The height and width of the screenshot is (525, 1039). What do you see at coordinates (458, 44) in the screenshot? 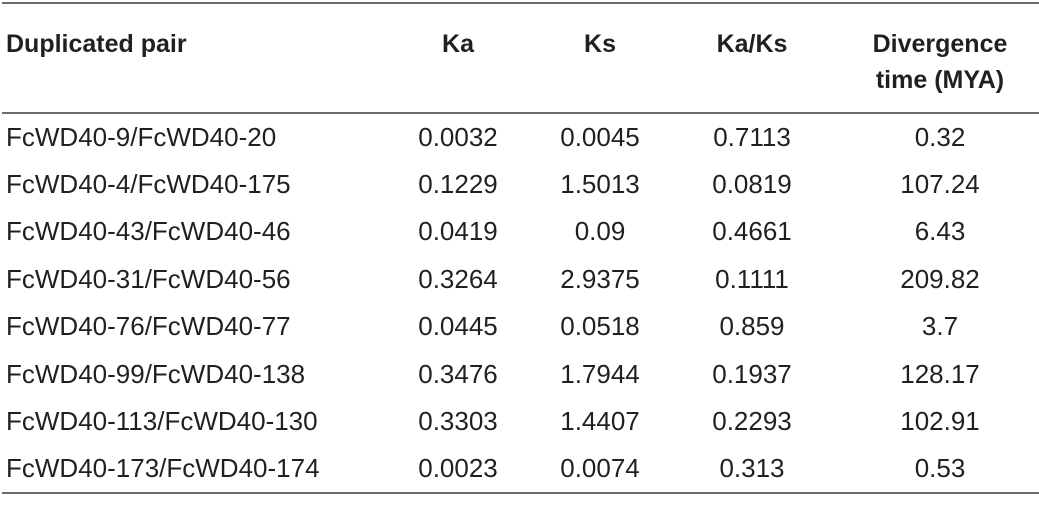
I see `header-ka: Ka` at bounding box center [458, 44].